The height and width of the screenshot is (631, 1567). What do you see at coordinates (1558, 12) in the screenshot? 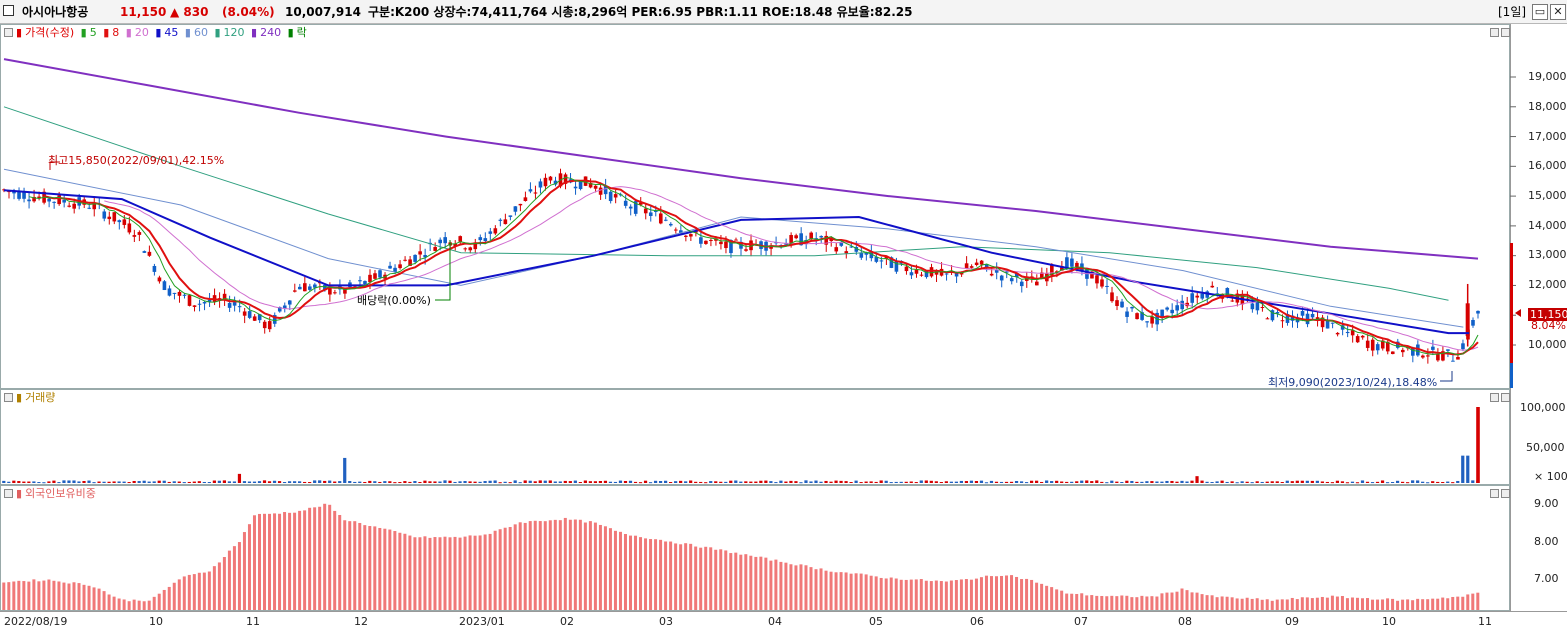
I see `close-window-button: ✕` at bounding box center [1558, 12].